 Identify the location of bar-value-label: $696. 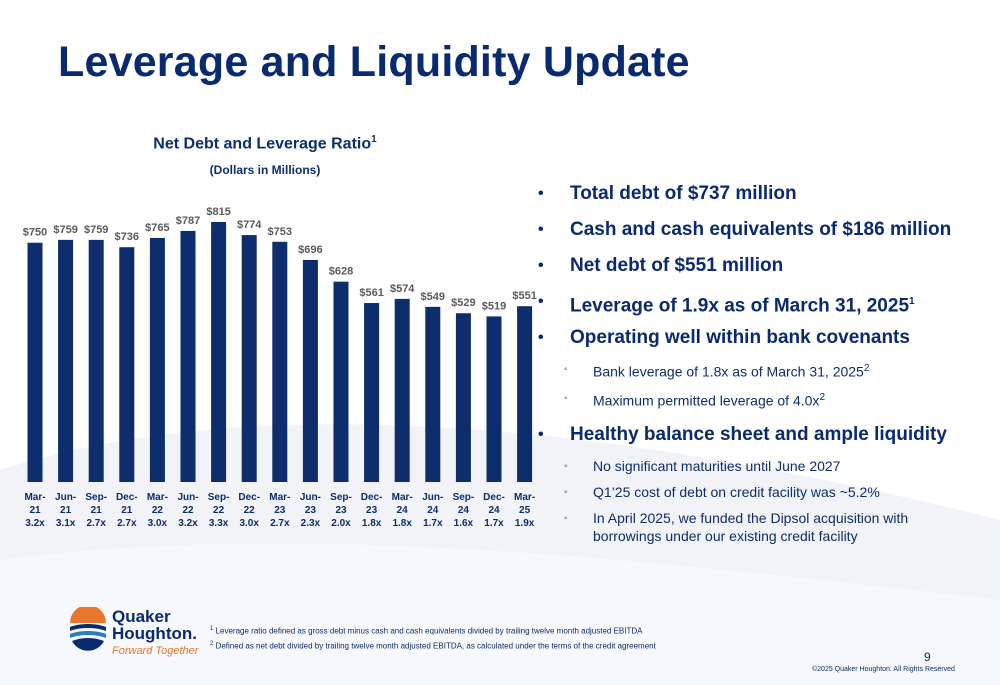
(310, 250).